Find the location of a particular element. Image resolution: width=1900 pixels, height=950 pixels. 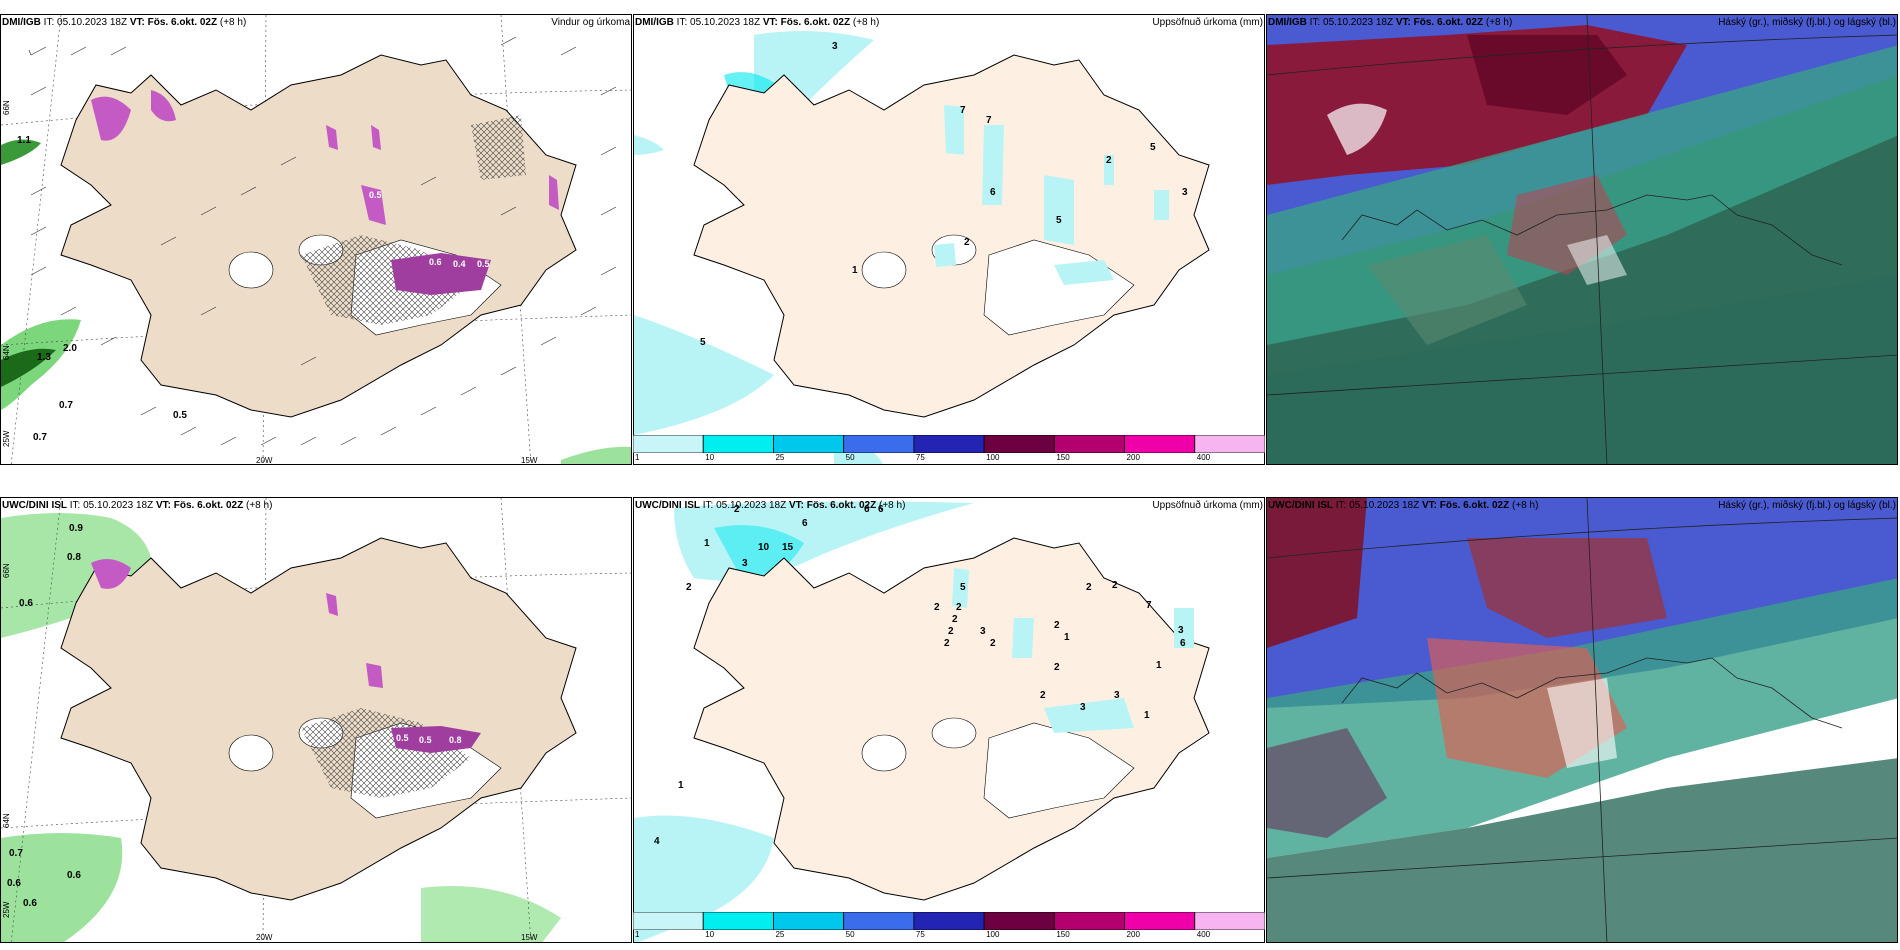

colorbar-tick: 100 is located at coordinates (993, 934).